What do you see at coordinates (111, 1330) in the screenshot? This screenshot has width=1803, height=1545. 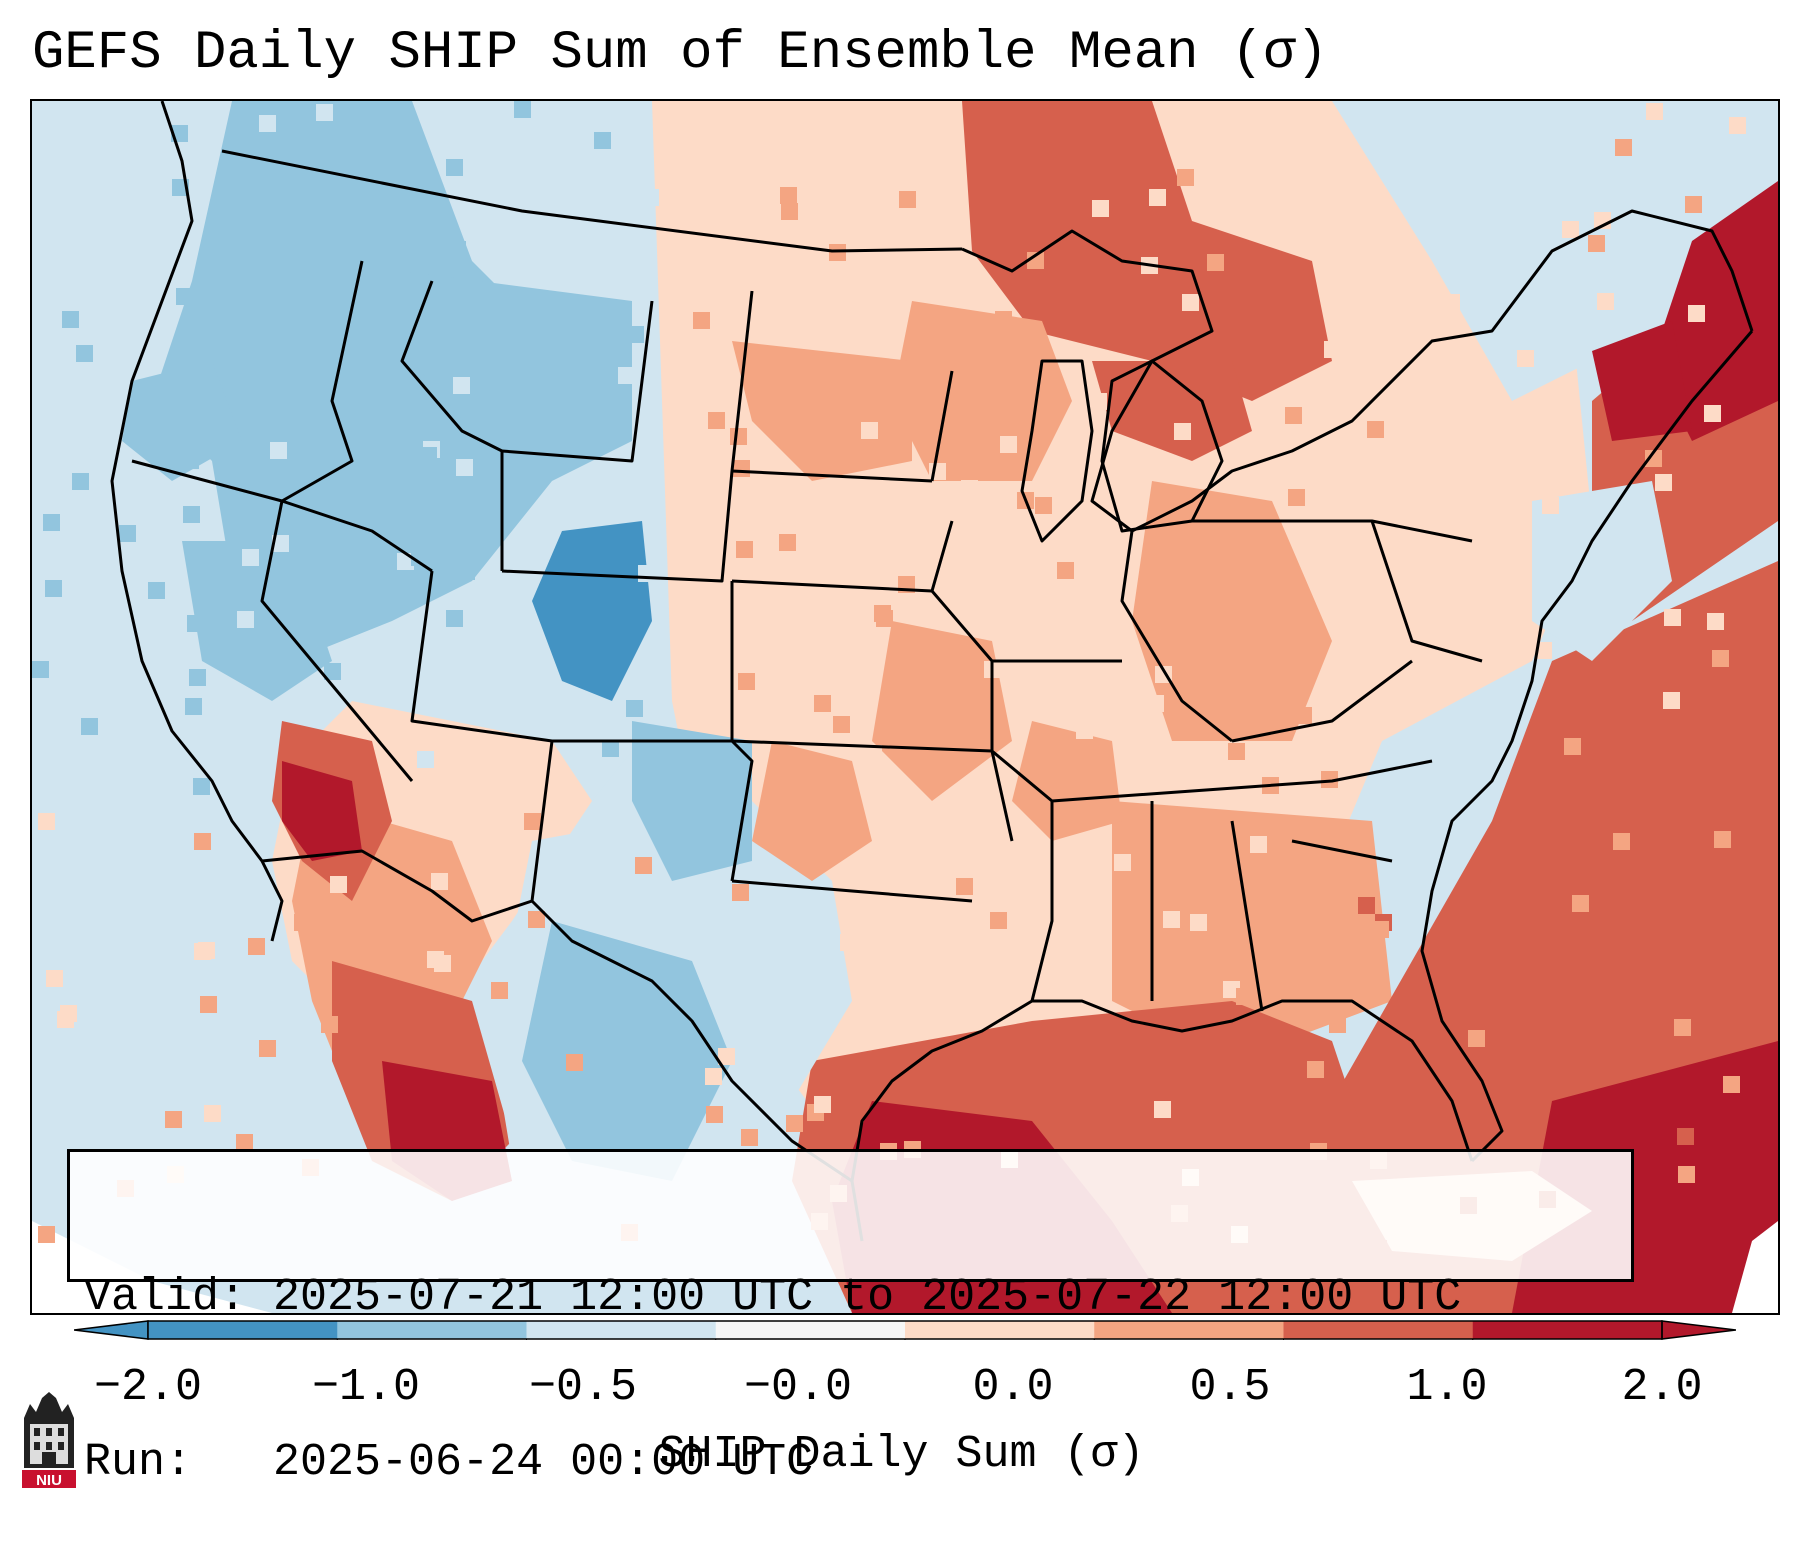 I see `colorbar-extend-low` at bounding box center [111, 1330].